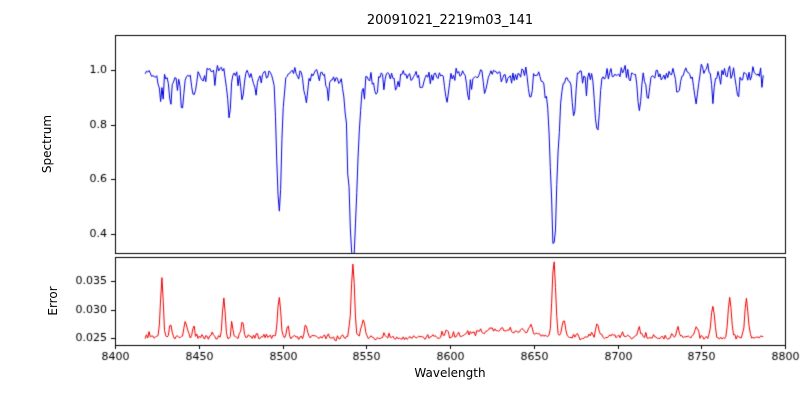 This screenshot has height=400, width=800. What do you see at coordinates (450, 373) in the screenshot?
I see `x-axis-label: Wavelength` at bounding box center [450, 373].